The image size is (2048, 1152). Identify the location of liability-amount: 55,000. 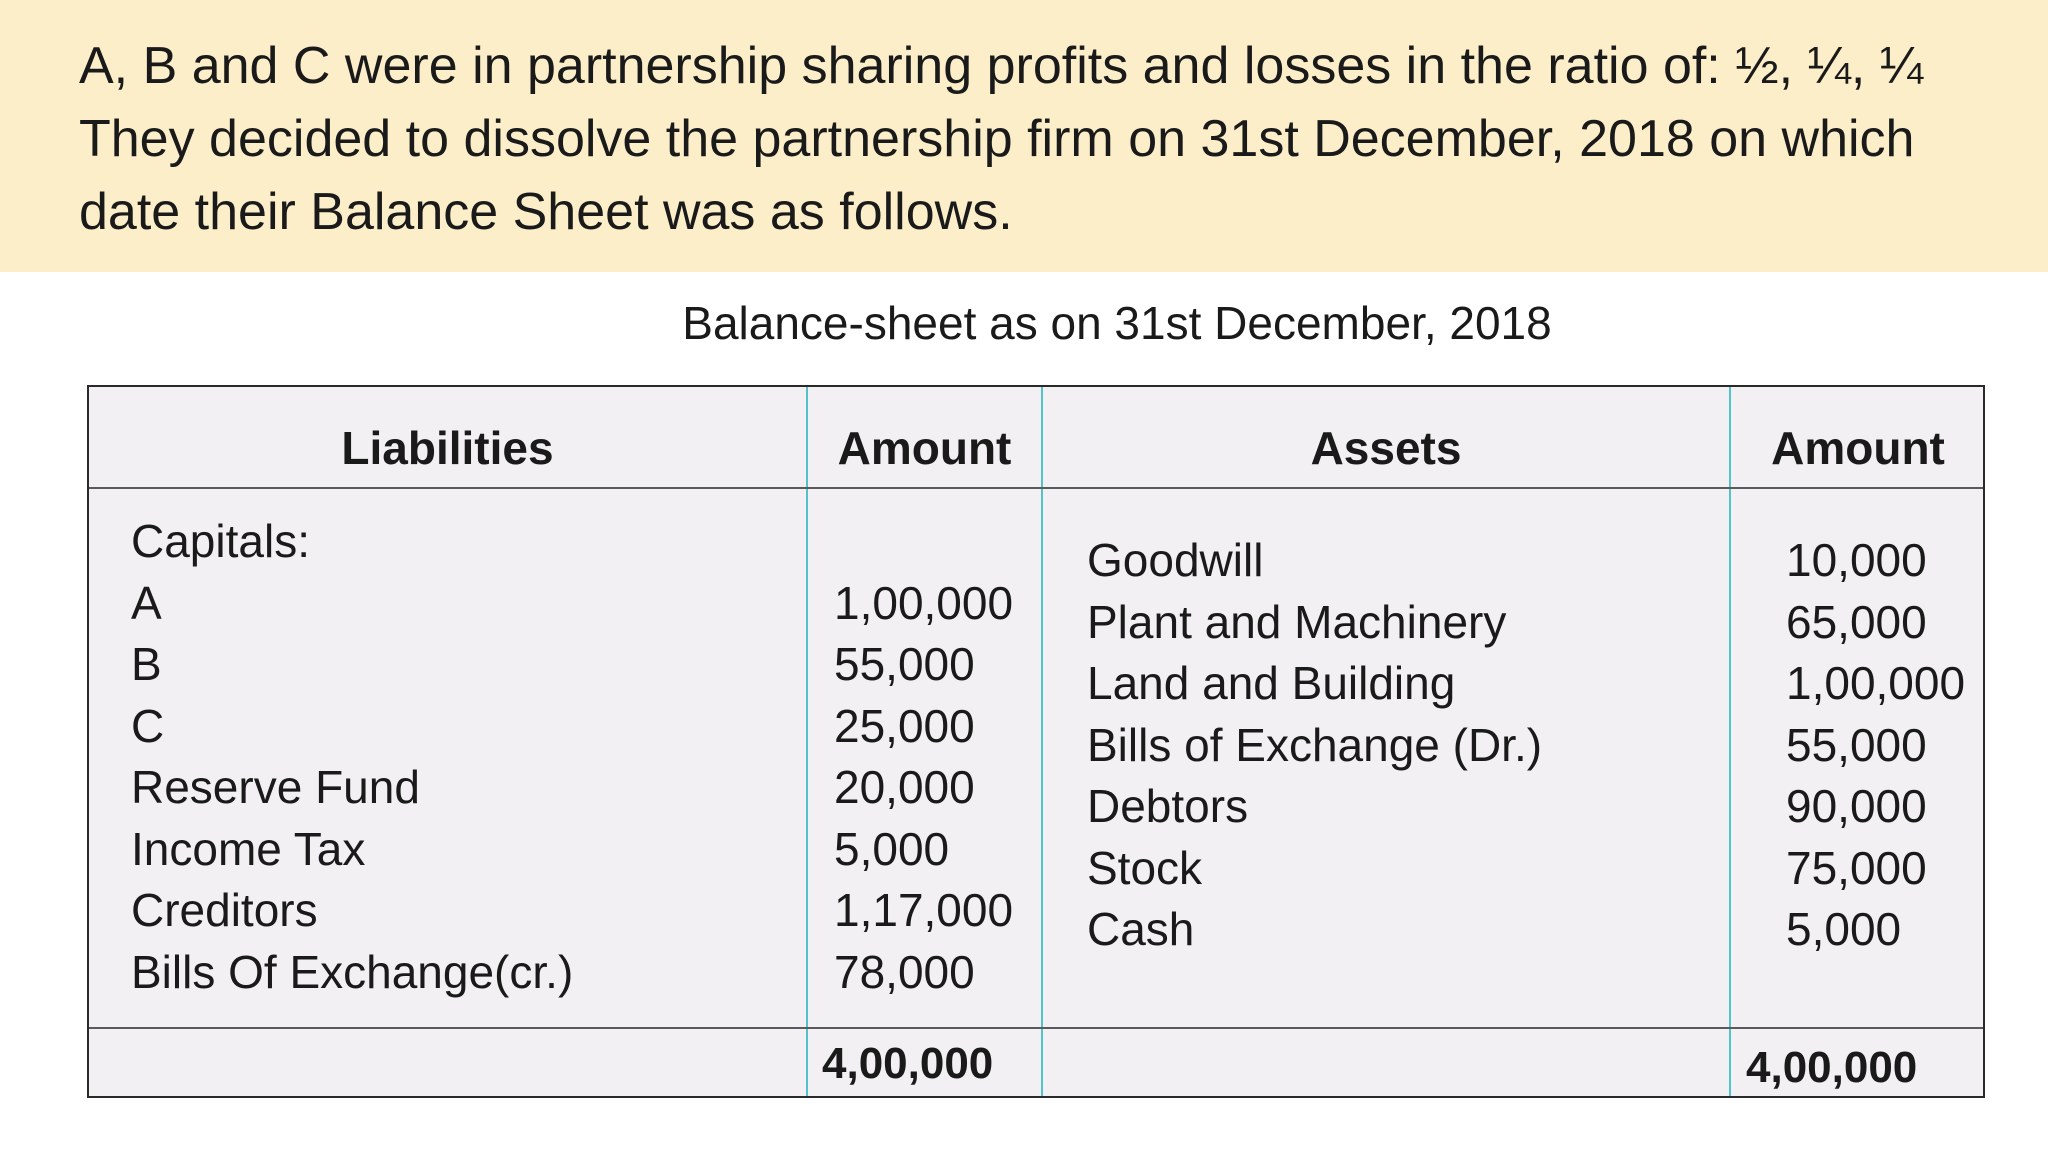
(904, 664).